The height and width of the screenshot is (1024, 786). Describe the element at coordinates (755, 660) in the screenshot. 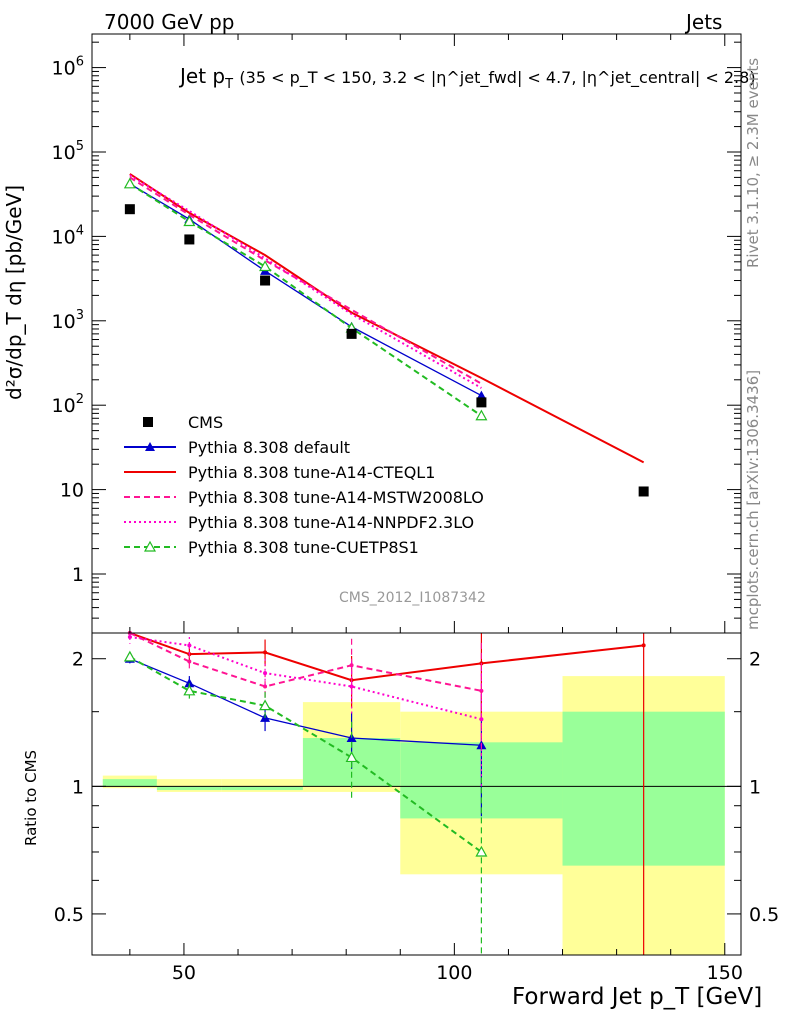

I see `ratio-y-tick-label-right: 2` at that location.